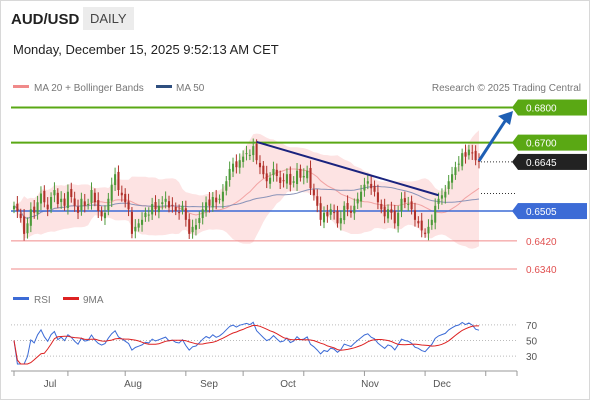 The width and height of the screenshot is (590, 400). I want to click on symbol-title: AUD/USD, so click(45, 19).